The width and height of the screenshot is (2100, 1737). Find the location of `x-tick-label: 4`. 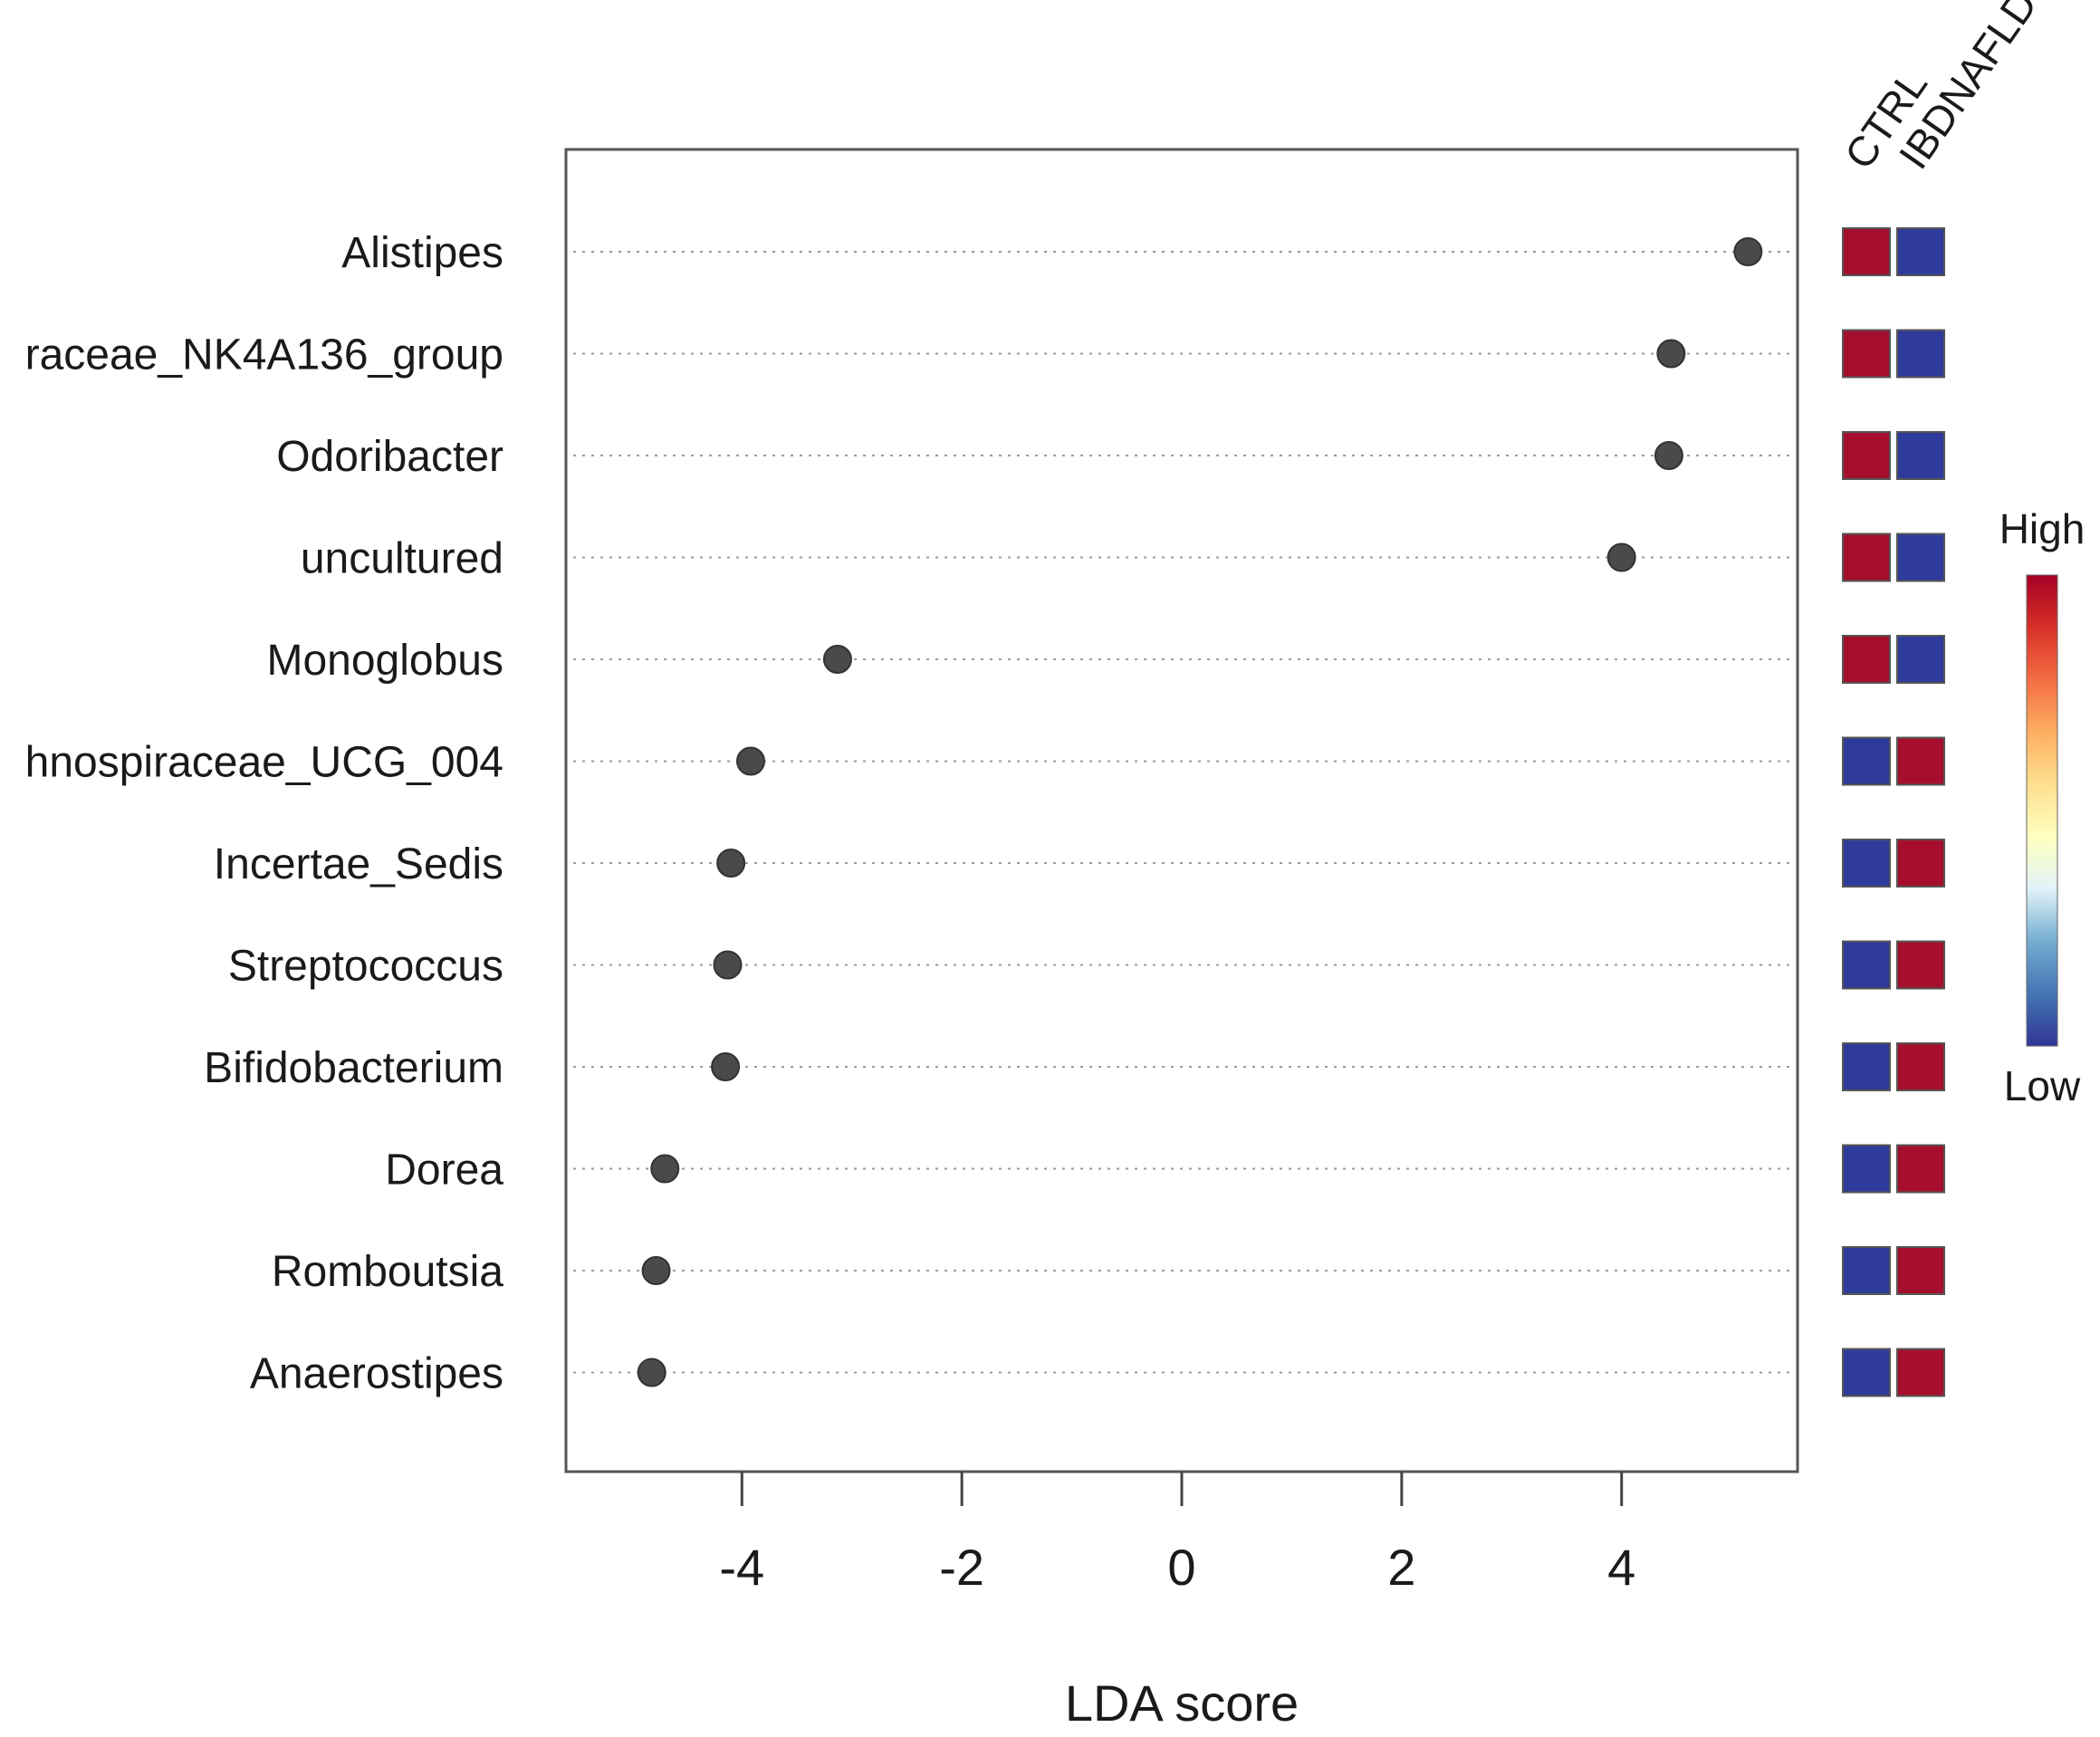

x-tick-label: 4 is located at coordinates (1621, 1567).